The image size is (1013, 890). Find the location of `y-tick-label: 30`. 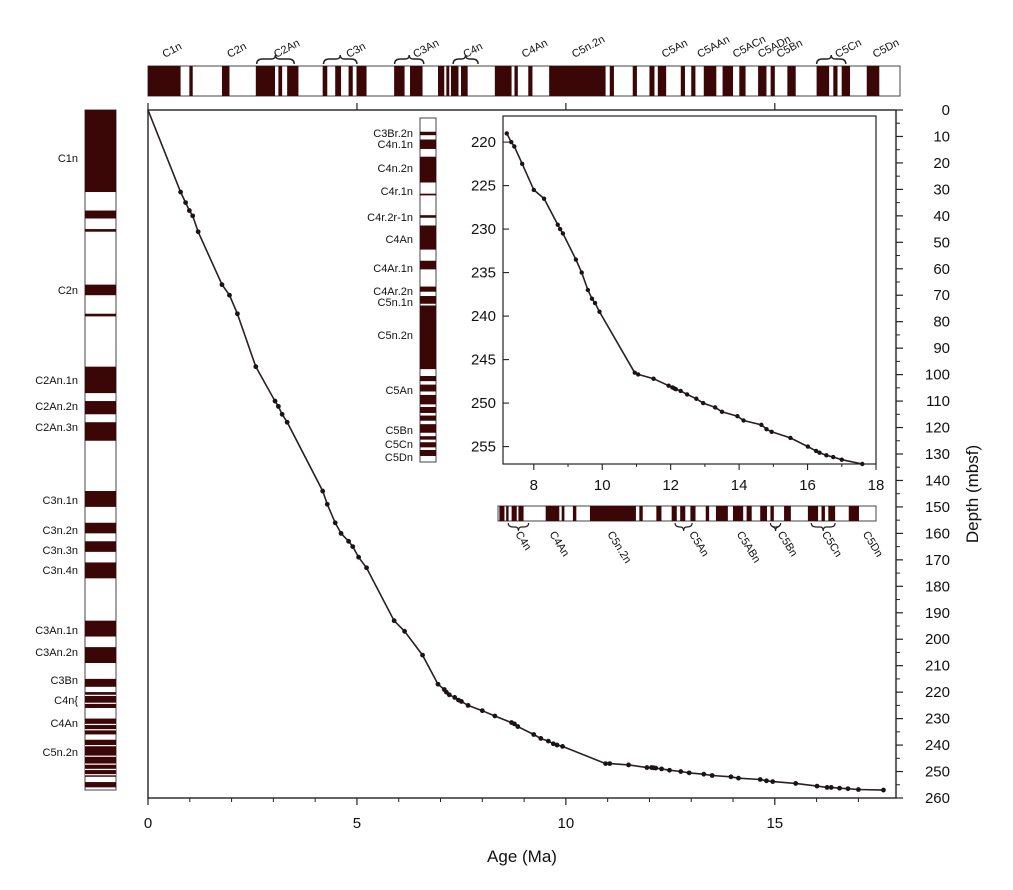

y-tick-label: 30 is located at coordinates (941, 189).